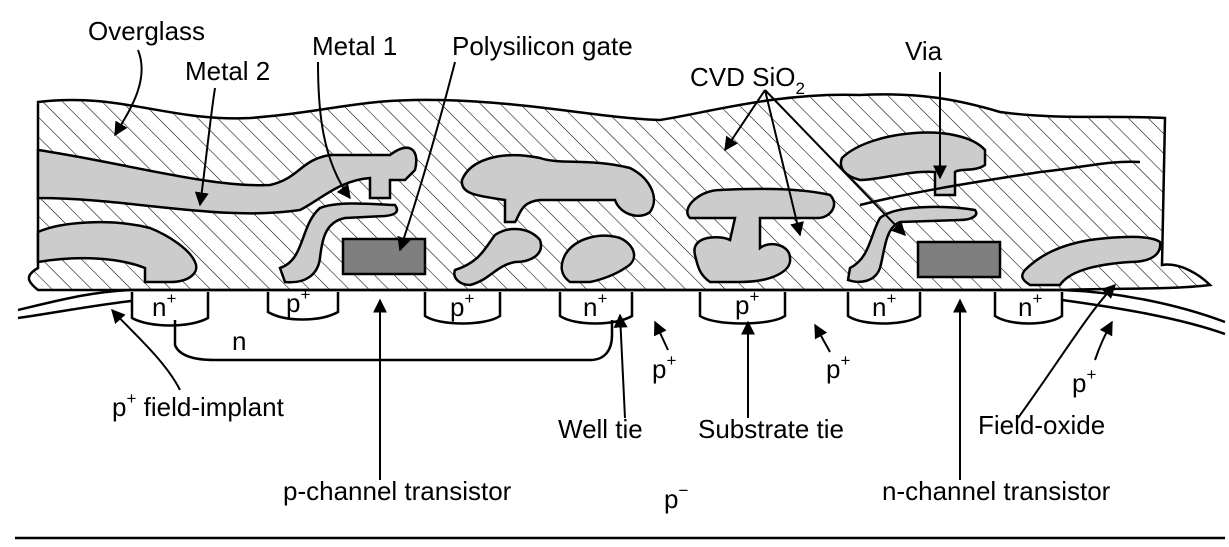  I want to click on label-well-tie: Well tie, so click(600, 429).